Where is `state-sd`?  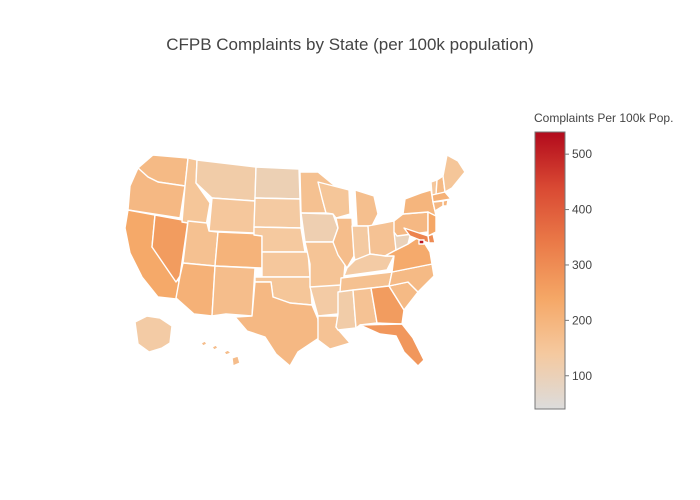
state-sd is located at coordinates (277, 213).